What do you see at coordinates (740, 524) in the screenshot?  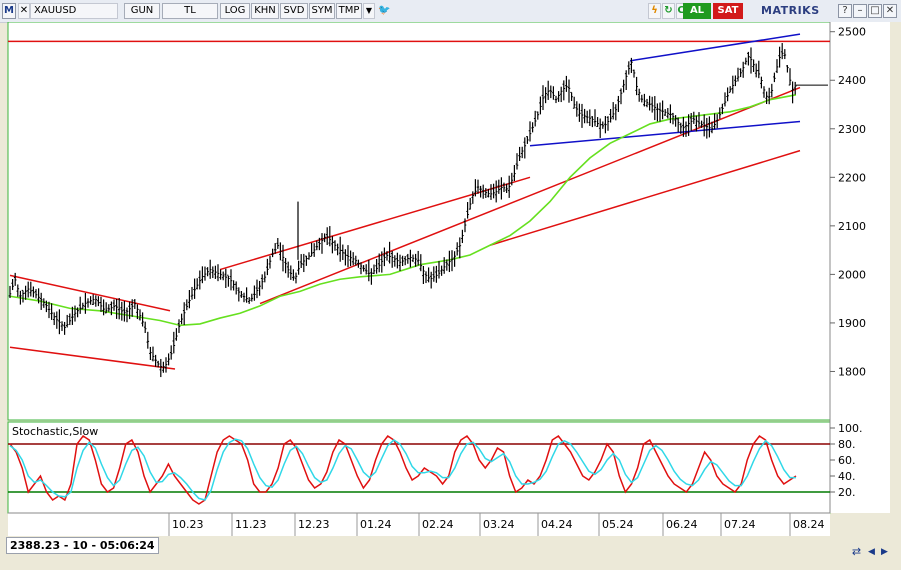 I see `time-tick-label: 07.24` at bounding box center [740, 524].